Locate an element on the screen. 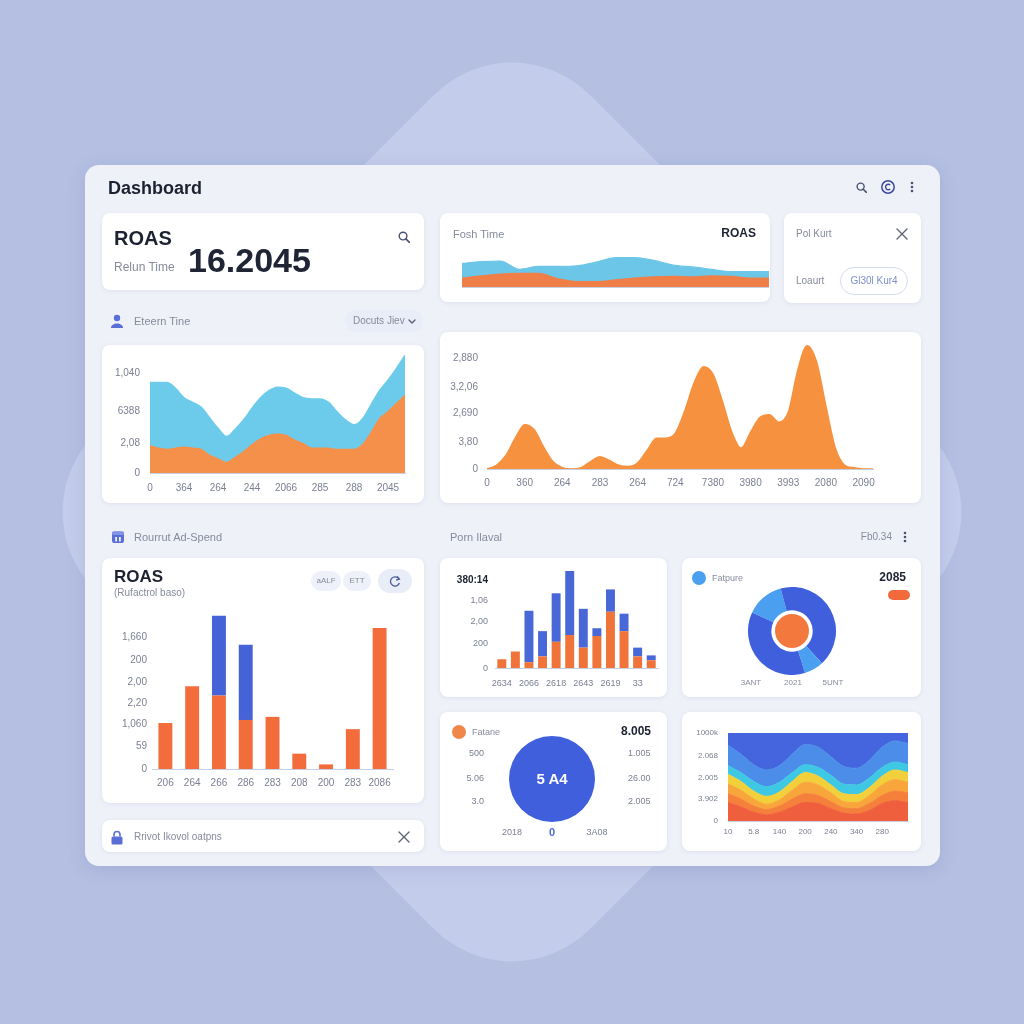 This screenshot has width=1024, height=1024. x-tick-label: 0 is located at coordinates (150, 487).